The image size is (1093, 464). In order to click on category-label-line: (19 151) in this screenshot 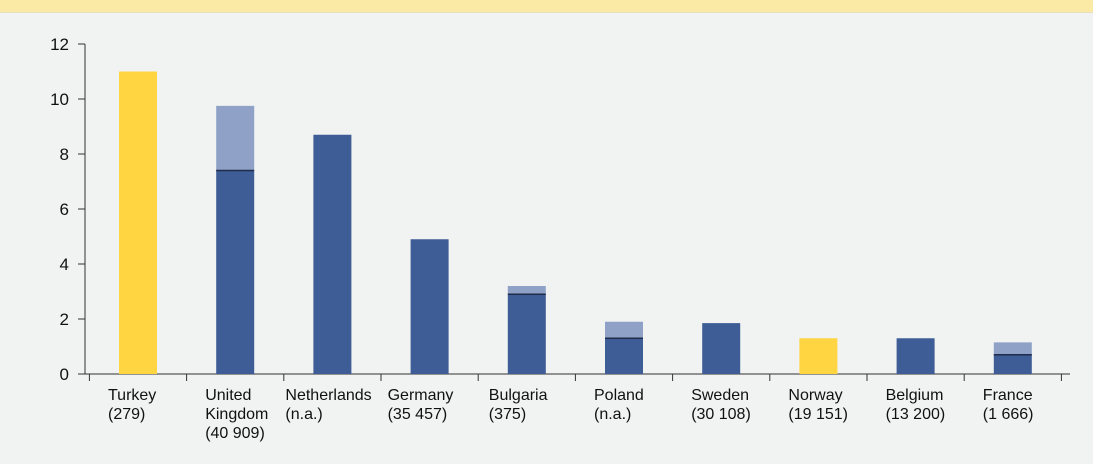, I will do `click(818, 414)`.